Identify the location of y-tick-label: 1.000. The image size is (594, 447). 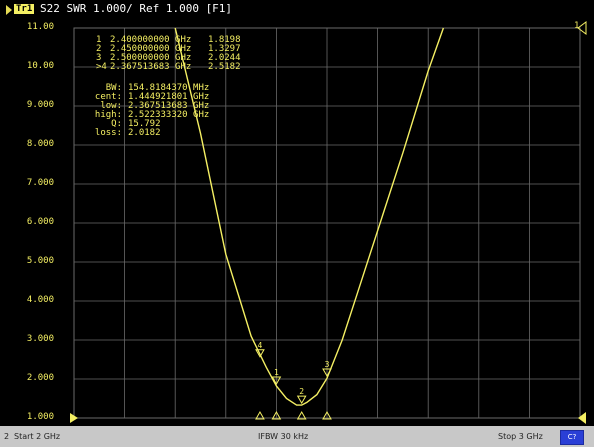
(40, 417).